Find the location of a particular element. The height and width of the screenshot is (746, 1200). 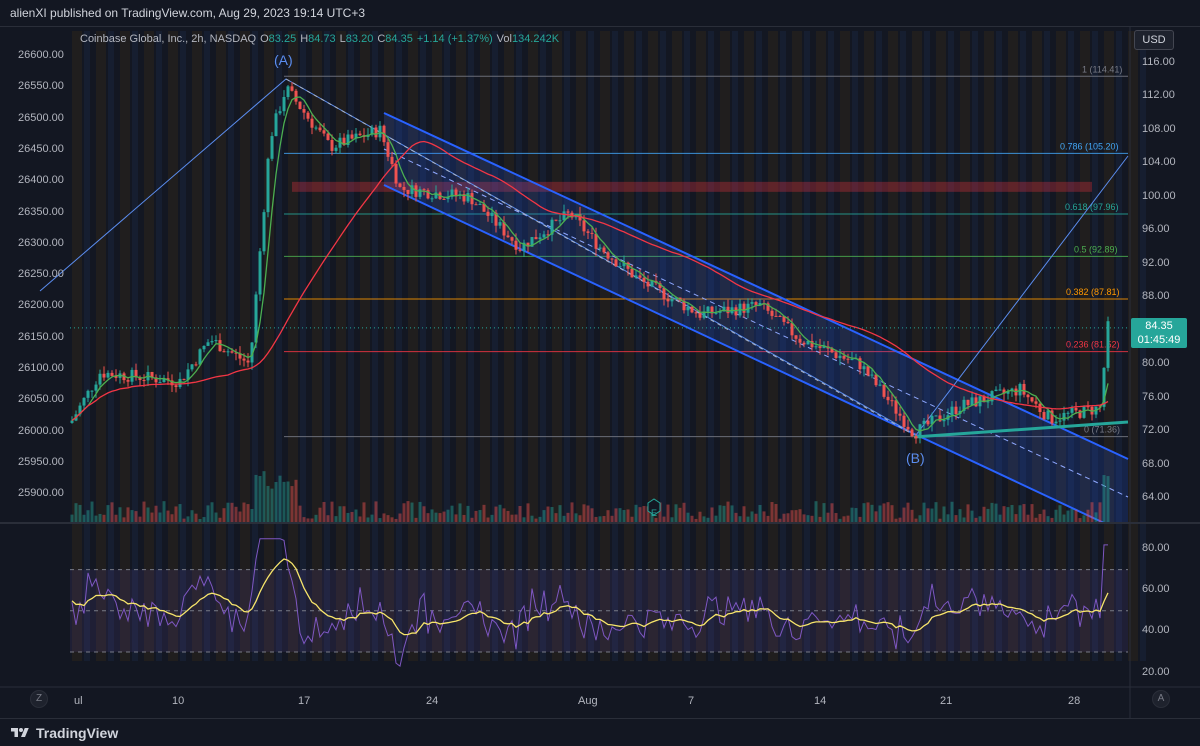

fib-label: 0 (71.36) is located at coordinates (1102, 430).